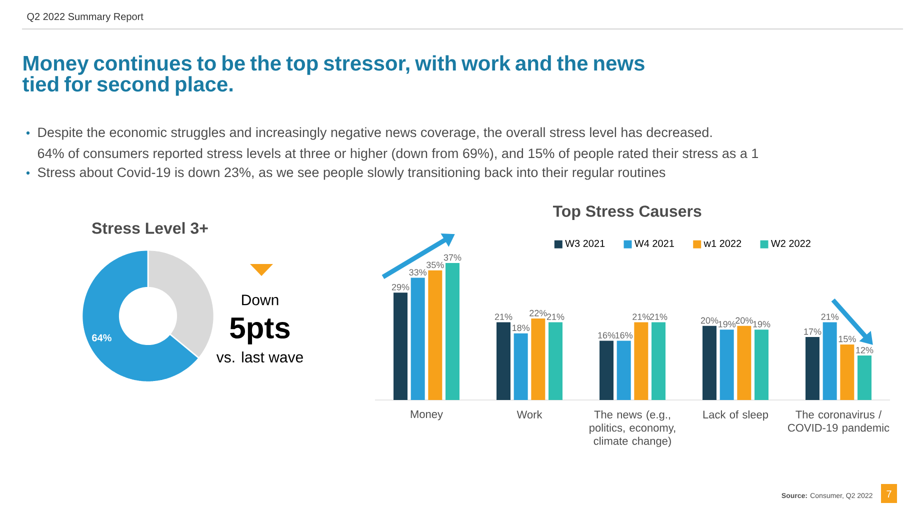  What do you see at coordinates (85, 17) in the screenshot?
I see `text: Q2 2022 Summary Report` at bounding box center [85, 17].